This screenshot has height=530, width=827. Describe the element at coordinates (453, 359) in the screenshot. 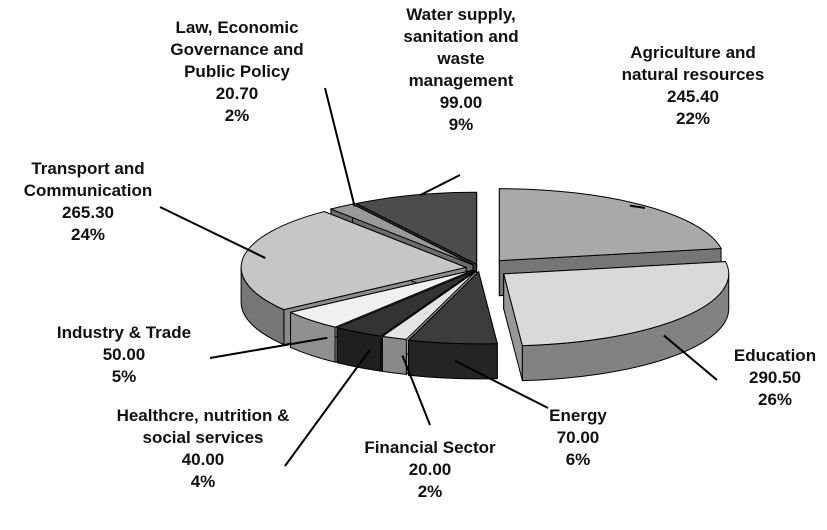

I see `slice-wall` at that location.